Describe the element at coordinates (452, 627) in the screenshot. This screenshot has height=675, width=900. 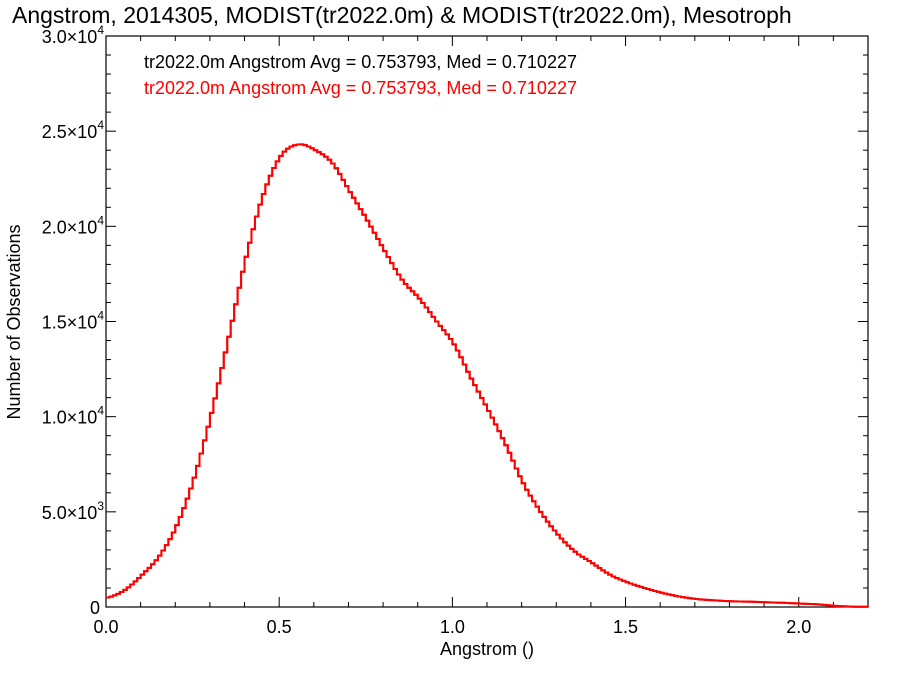
I see `x-tick-label: 1.0` at that location.